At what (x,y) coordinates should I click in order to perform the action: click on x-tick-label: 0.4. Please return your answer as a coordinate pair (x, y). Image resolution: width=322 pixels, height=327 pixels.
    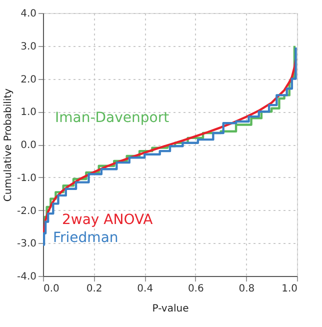
    Looking at the image, I should click on (145, 289).